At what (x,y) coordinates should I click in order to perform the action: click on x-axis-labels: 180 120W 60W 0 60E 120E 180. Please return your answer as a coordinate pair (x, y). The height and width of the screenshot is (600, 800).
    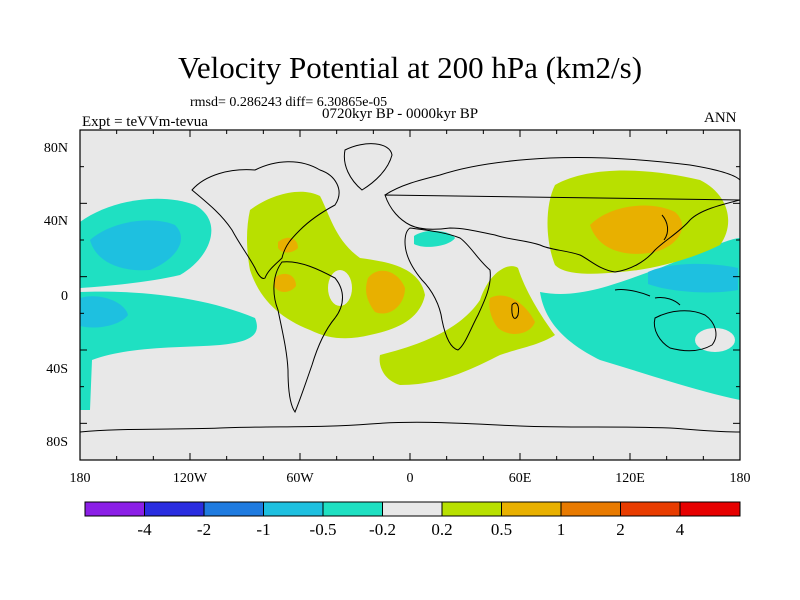
    Looking at the image, I should click on (410, 478).